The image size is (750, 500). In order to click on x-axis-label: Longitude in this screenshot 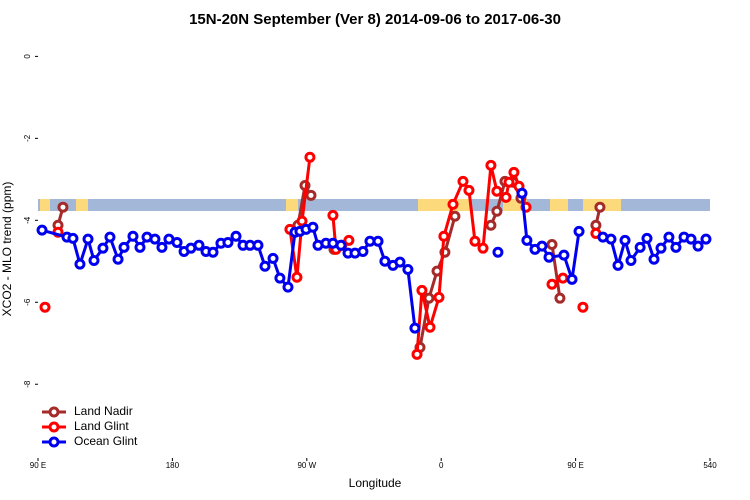, I will do `click(375, 483)`.